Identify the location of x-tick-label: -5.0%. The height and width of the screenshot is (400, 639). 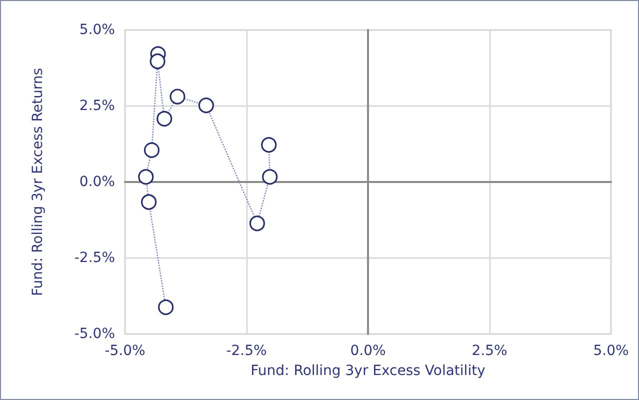
(125, 351).